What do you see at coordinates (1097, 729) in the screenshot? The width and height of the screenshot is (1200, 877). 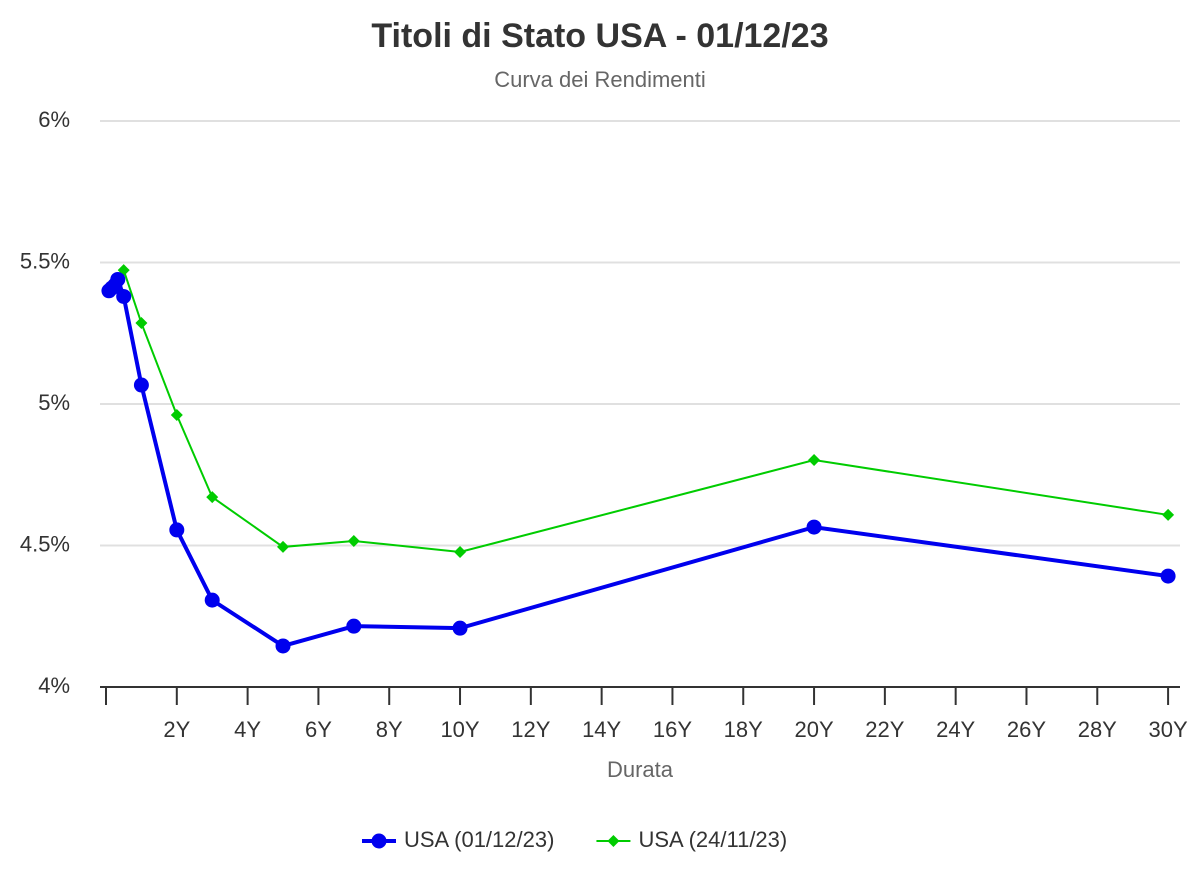 I see `x-tick-label: 28Y` at bounding box center [1097, 729].